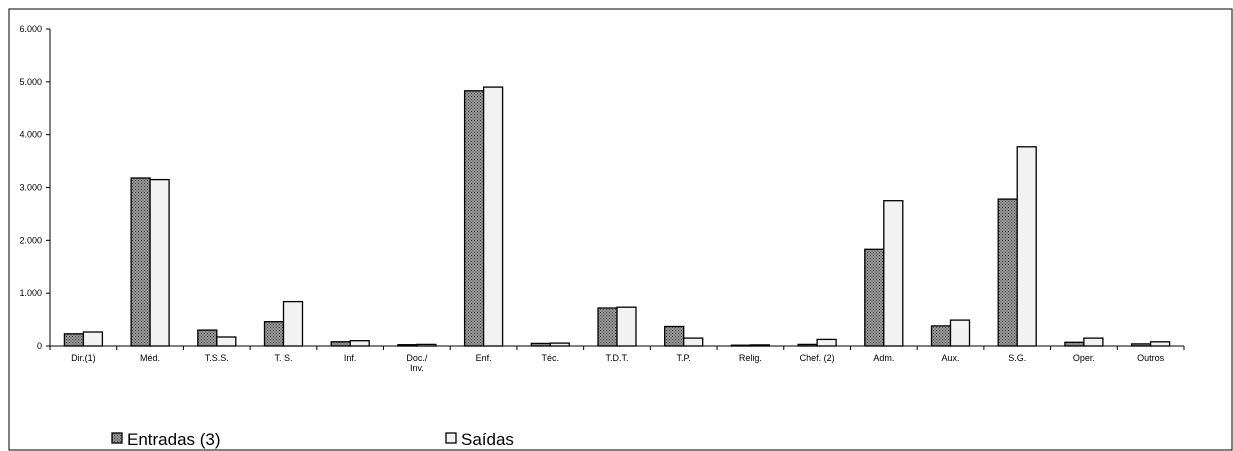 The image size is (1233, 451). I want to click on x-category-label: Enf., so click(484, 358).